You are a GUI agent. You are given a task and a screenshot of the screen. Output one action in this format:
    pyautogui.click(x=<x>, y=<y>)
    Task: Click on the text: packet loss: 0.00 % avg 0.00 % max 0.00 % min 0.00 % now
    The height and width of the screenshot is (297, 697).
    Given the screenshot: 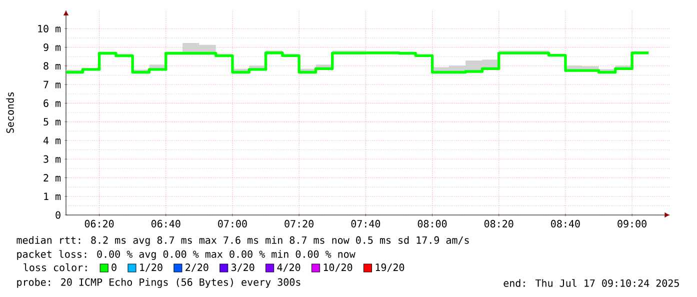 What is the action you would take?
    pyautogui.click(x=186, y=255)
    